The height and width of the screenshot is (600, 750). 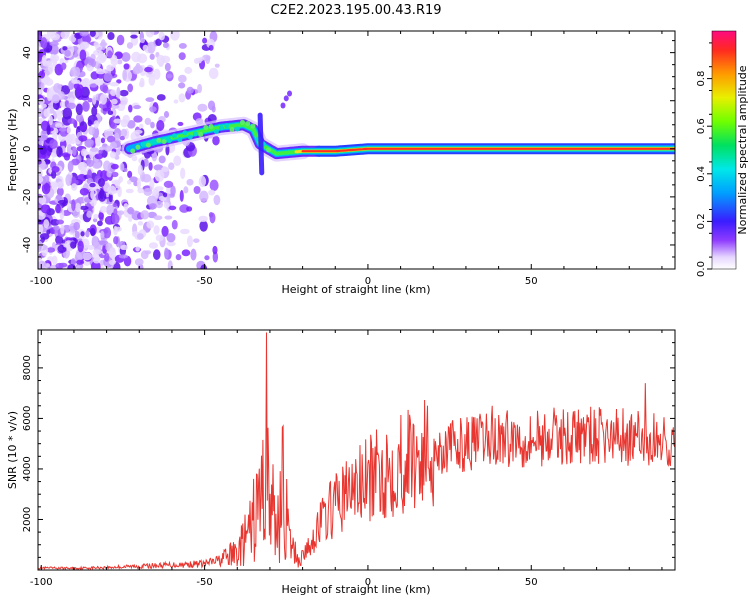 What do you see at coordinates (701, 221) in the screenshot?
I see `colorbar-tick-label: 0.2` at bounding box center [701, 221].